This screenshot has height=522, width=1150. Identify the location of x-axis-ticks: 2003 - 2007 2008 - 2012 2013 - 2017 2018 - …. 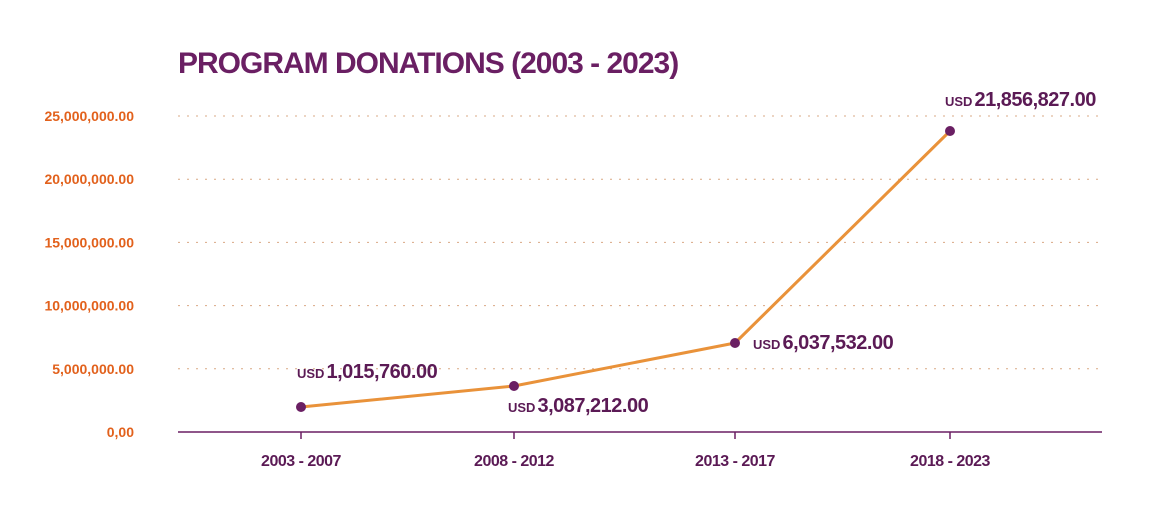
(626, 451).